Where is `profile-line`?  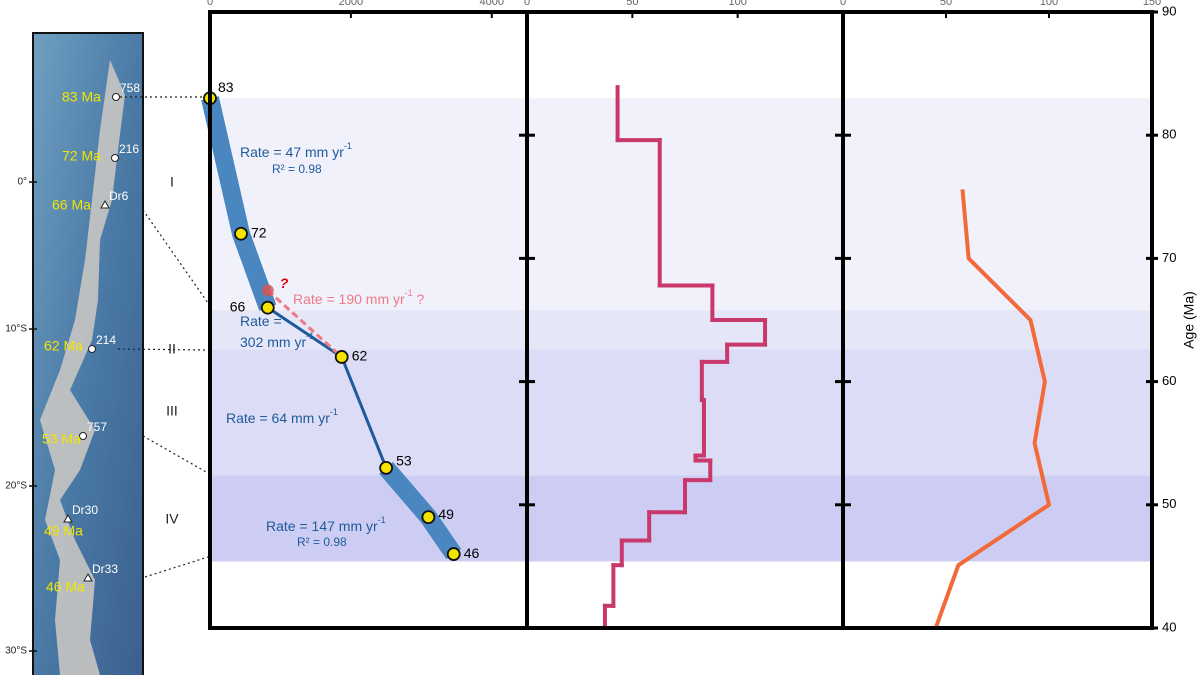 profile-line is located at coordinates (992, 409).